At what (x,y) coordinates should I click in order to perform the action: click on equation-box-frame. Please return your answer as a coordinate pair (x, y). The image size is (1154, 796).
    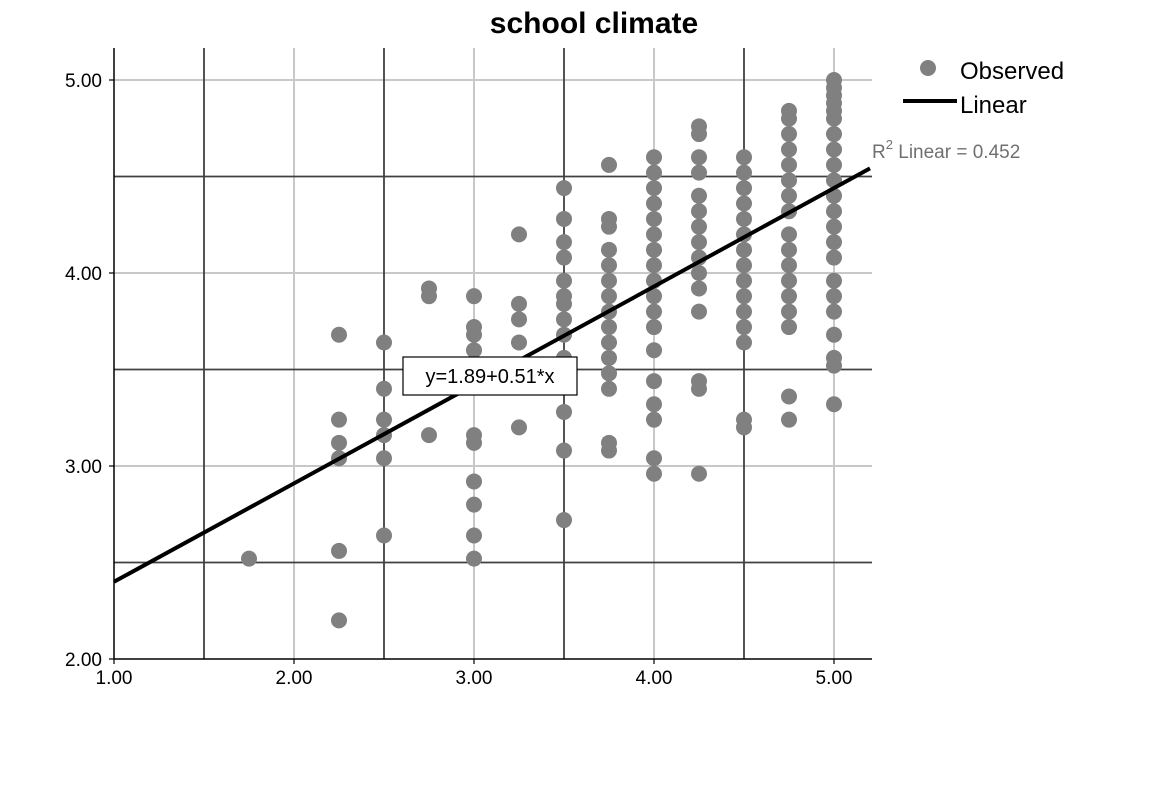
    Looking at the image, I should click on (490, 376).